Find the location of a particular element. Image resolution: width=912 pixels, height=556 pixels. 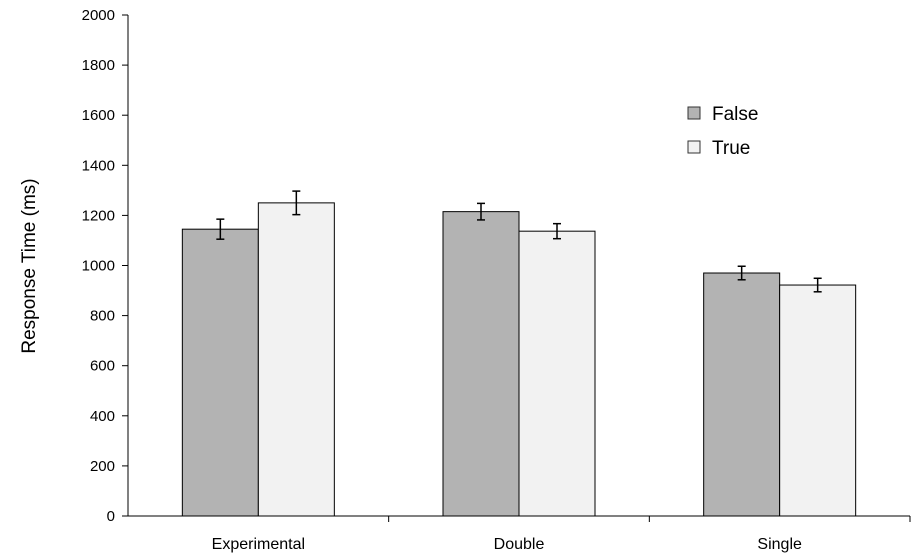

x-category-label: Single is located at coordinates (779, 544).